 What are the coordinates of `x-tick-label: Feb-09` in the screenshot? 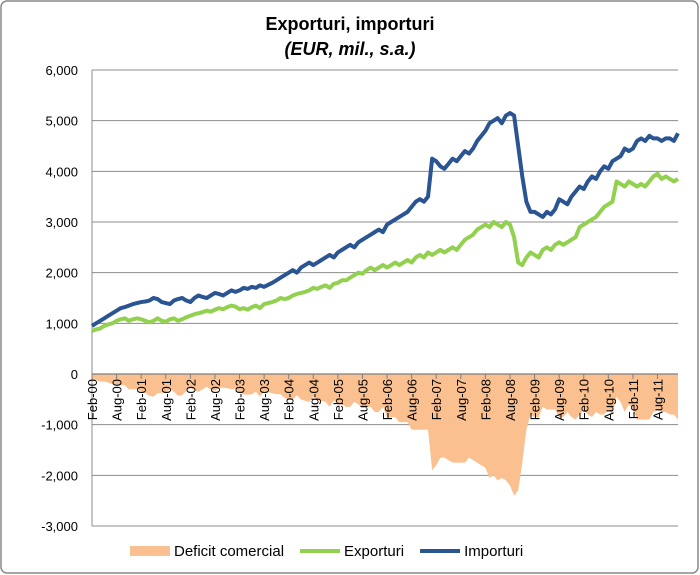 It's located at (535, 399).